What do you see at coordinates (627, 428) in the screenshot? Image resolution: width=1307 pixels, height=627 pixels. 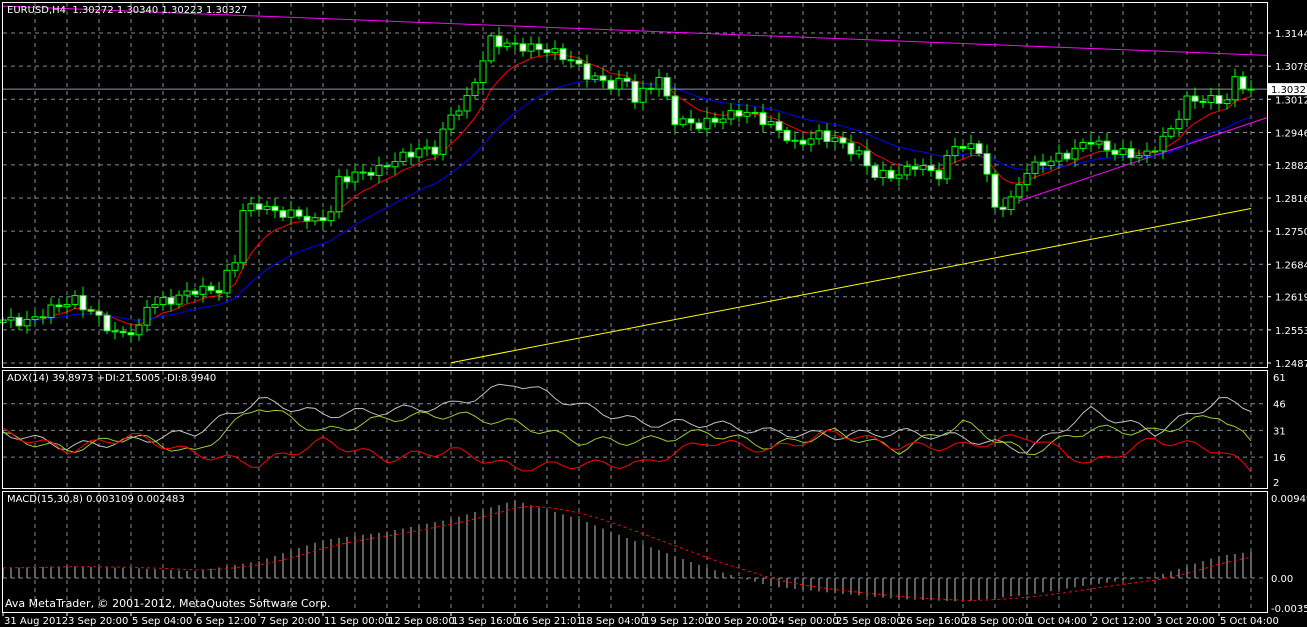 I see `adx-panel` at bounding box center [627, 428].